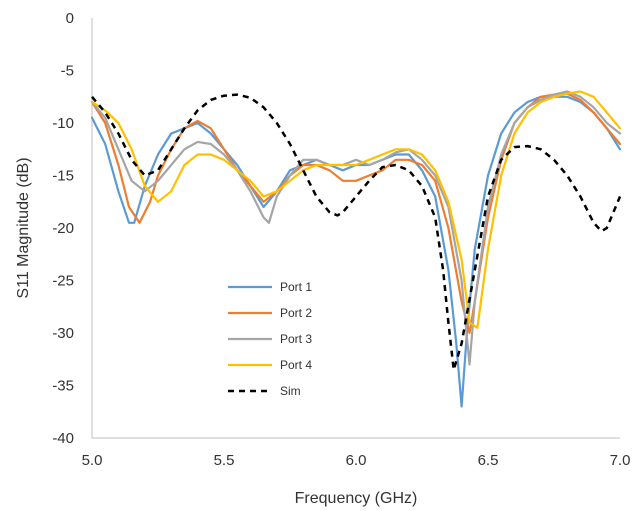  What do you see at coordinates (63, 281) in the screenshot?
I see `y-tick-label: -25` at bounding box center [63, 281].